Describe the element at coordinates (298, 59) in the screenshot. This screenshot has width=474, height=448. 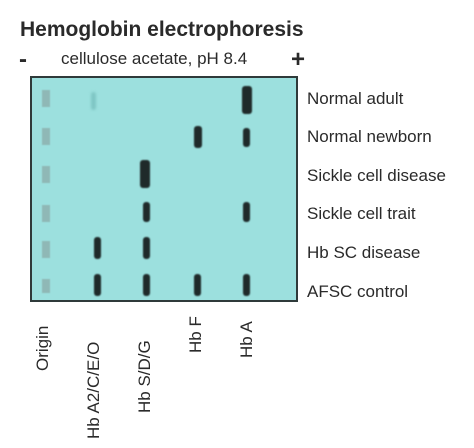
I see `anode-label: +` at that location.